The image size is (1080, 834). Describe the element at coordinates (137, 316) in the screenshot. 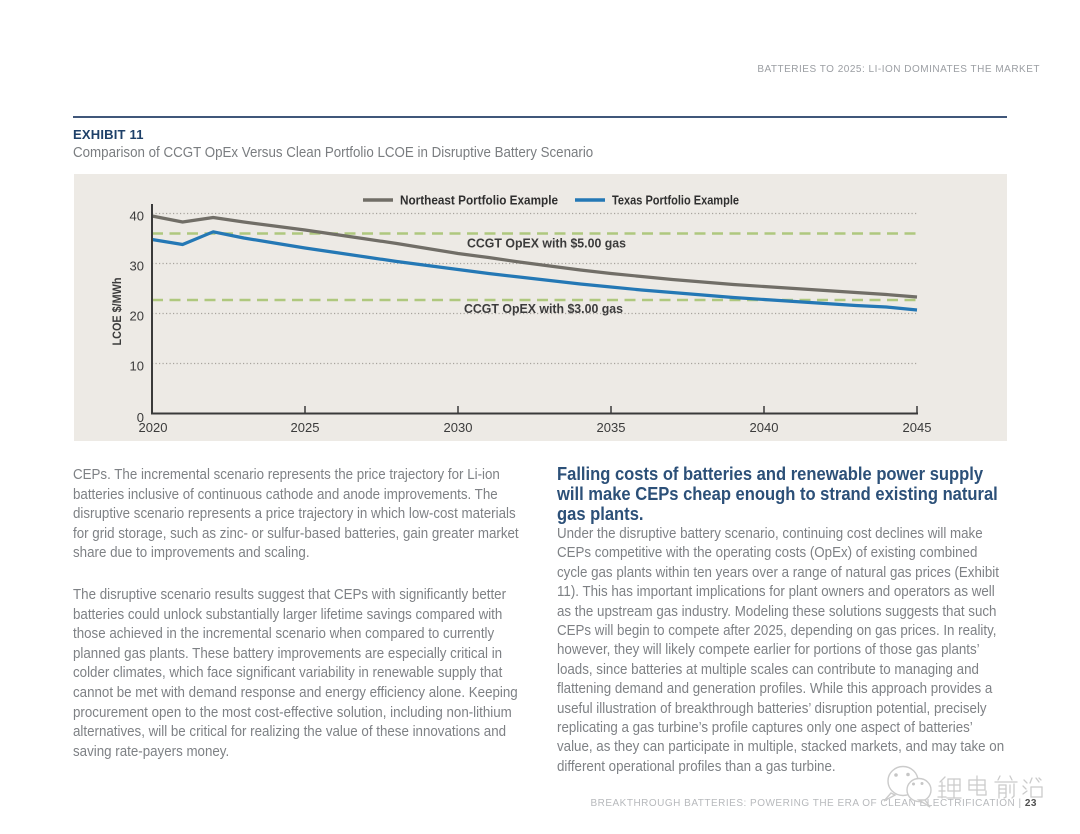

I see `svg-text: 20` at that location.